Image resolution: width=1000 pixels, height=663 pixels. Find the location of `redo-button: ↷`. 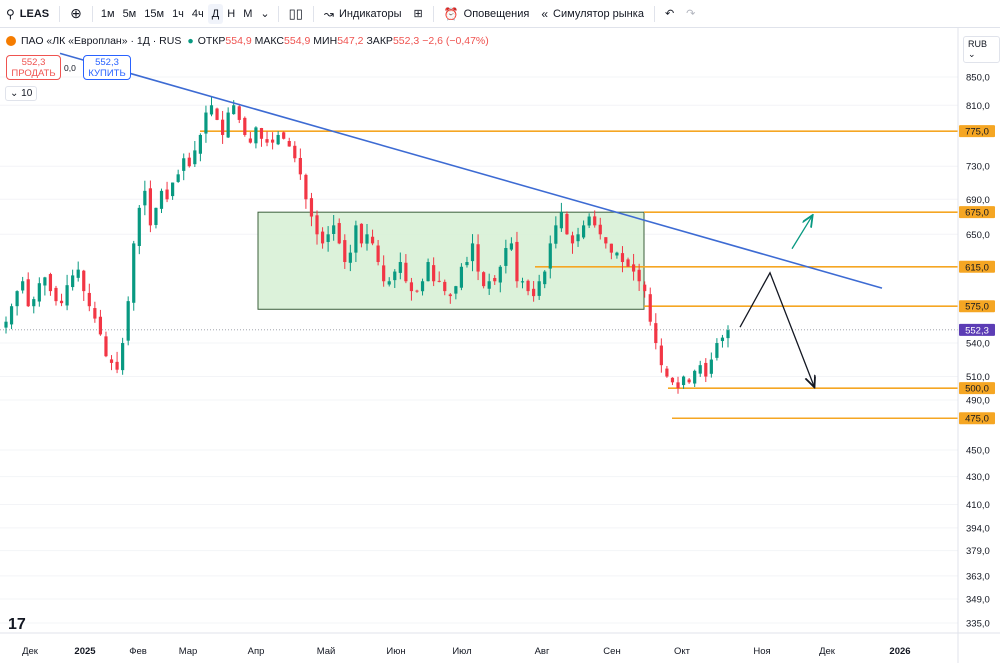

redo-button: ↷ is located at coordinates (690, 14).